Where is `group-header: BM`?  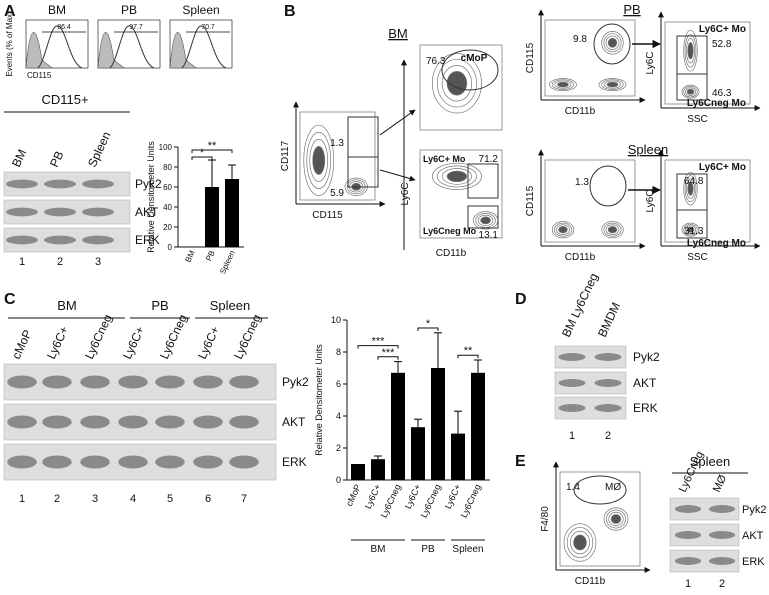 group-header: BM is located at coordinates (67, 305).